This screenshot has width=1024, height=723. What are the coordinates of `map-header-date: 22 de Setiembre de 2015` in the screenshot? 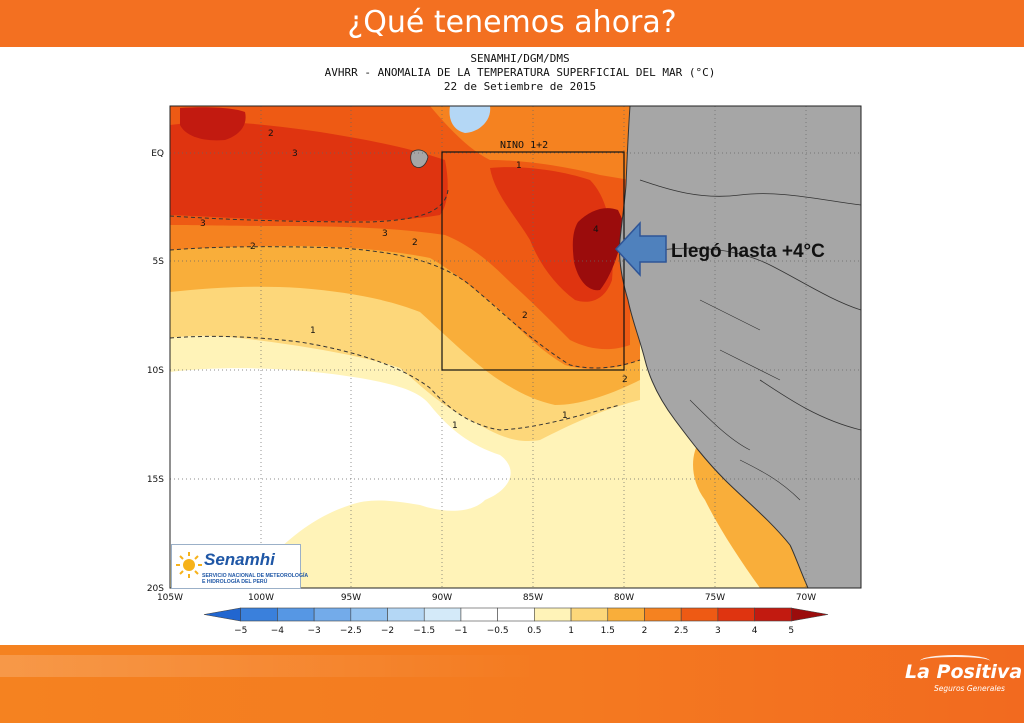 It's located at (520, 86).